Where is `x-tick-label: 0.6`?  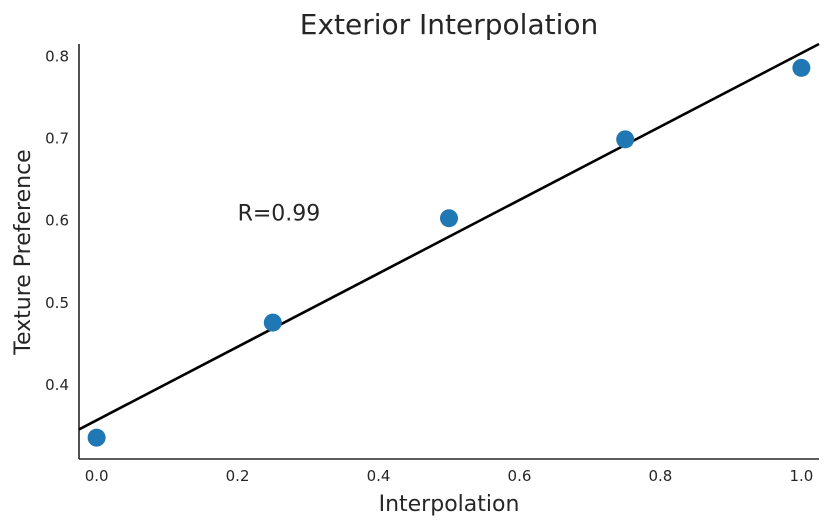
x-tick-label: 0.6 is located at coordinates (520, 476).